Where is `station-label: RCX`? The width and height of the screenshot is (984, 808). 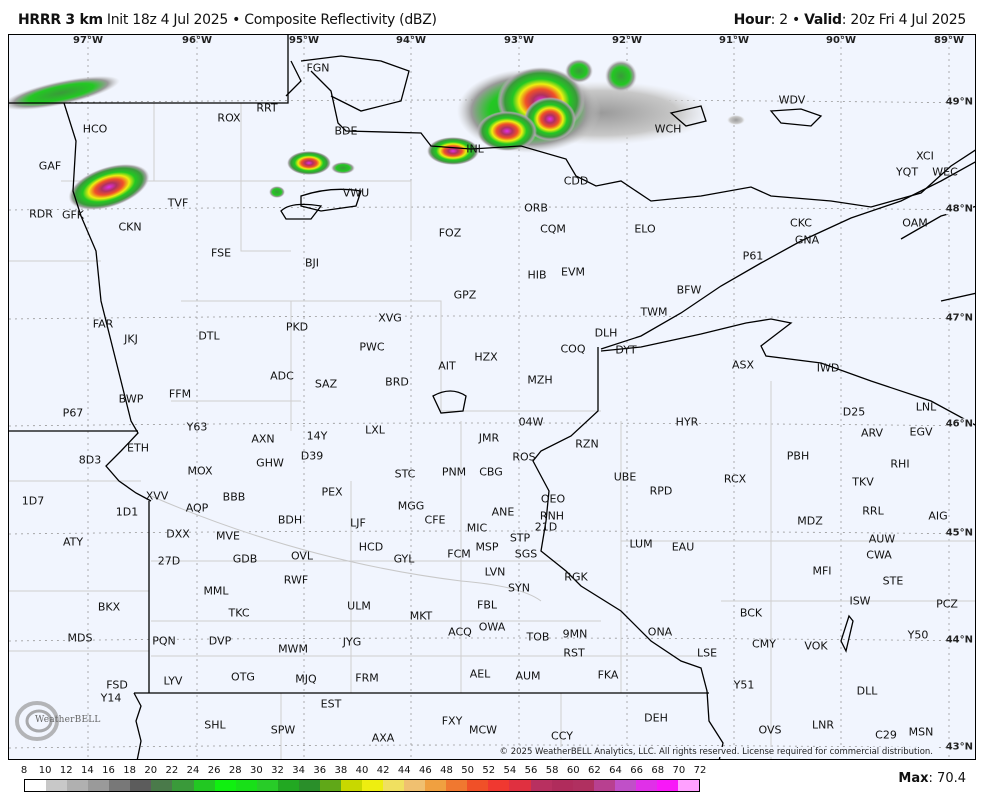
station-label: RCX is located at coordinates (735, 479).